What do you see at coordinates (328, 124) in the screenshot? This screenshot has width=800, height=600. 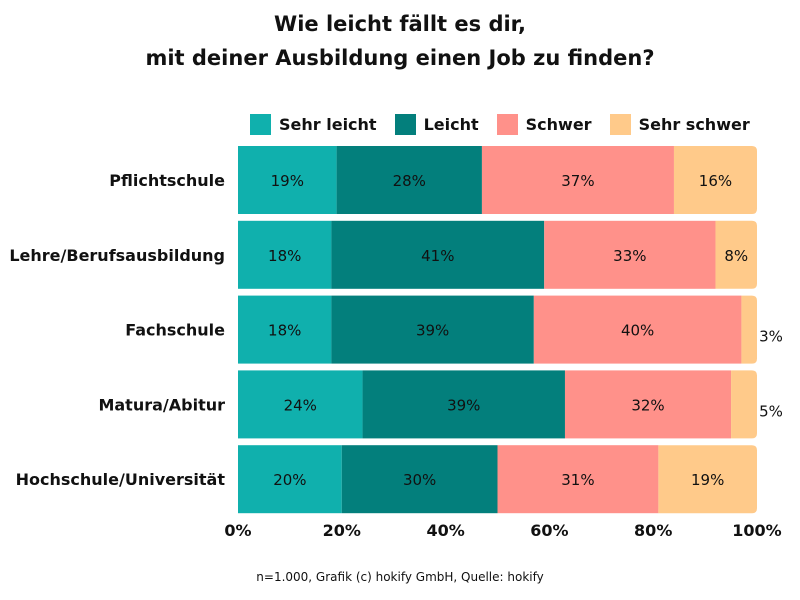 I see `legend-label: Sehr leicht` at bounding box center [328, 124].